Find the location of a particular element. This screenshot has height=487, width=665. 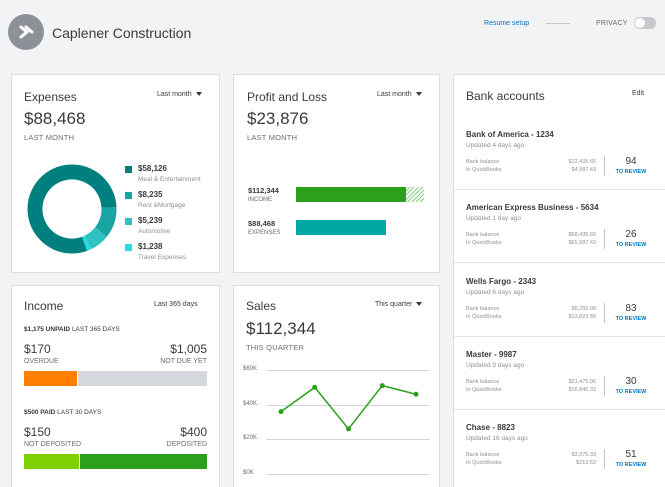

y-tick-label: $20K is located at coordinates (250, 438).